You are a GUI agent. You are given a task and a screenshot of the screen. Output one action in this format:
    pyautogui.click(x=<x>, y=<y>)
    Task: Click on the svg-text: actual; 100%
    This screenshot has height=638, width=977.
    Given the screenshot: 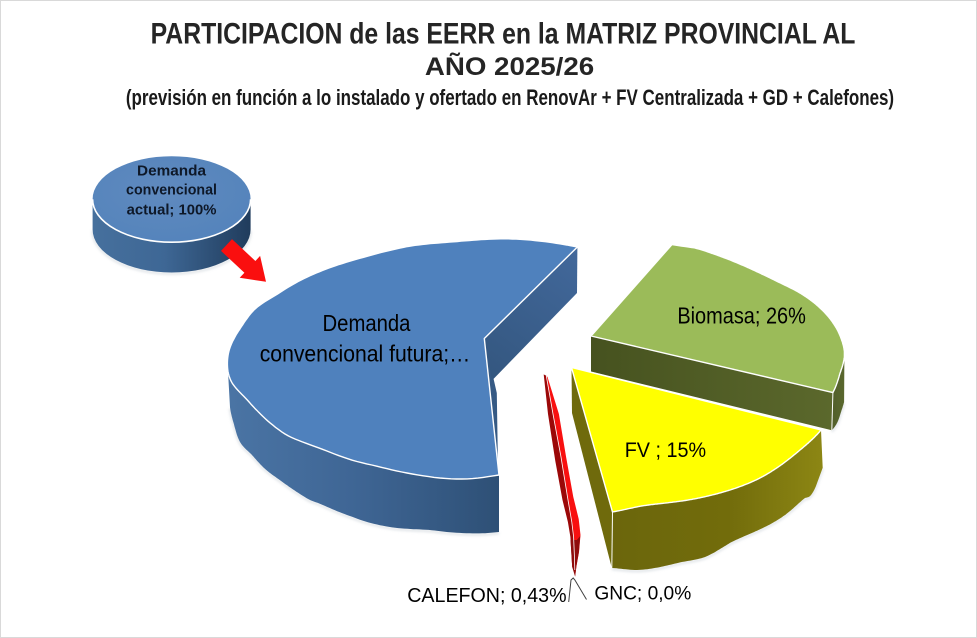 What is the action you would take?
    pyautogui.click(x=172, y=209)
    